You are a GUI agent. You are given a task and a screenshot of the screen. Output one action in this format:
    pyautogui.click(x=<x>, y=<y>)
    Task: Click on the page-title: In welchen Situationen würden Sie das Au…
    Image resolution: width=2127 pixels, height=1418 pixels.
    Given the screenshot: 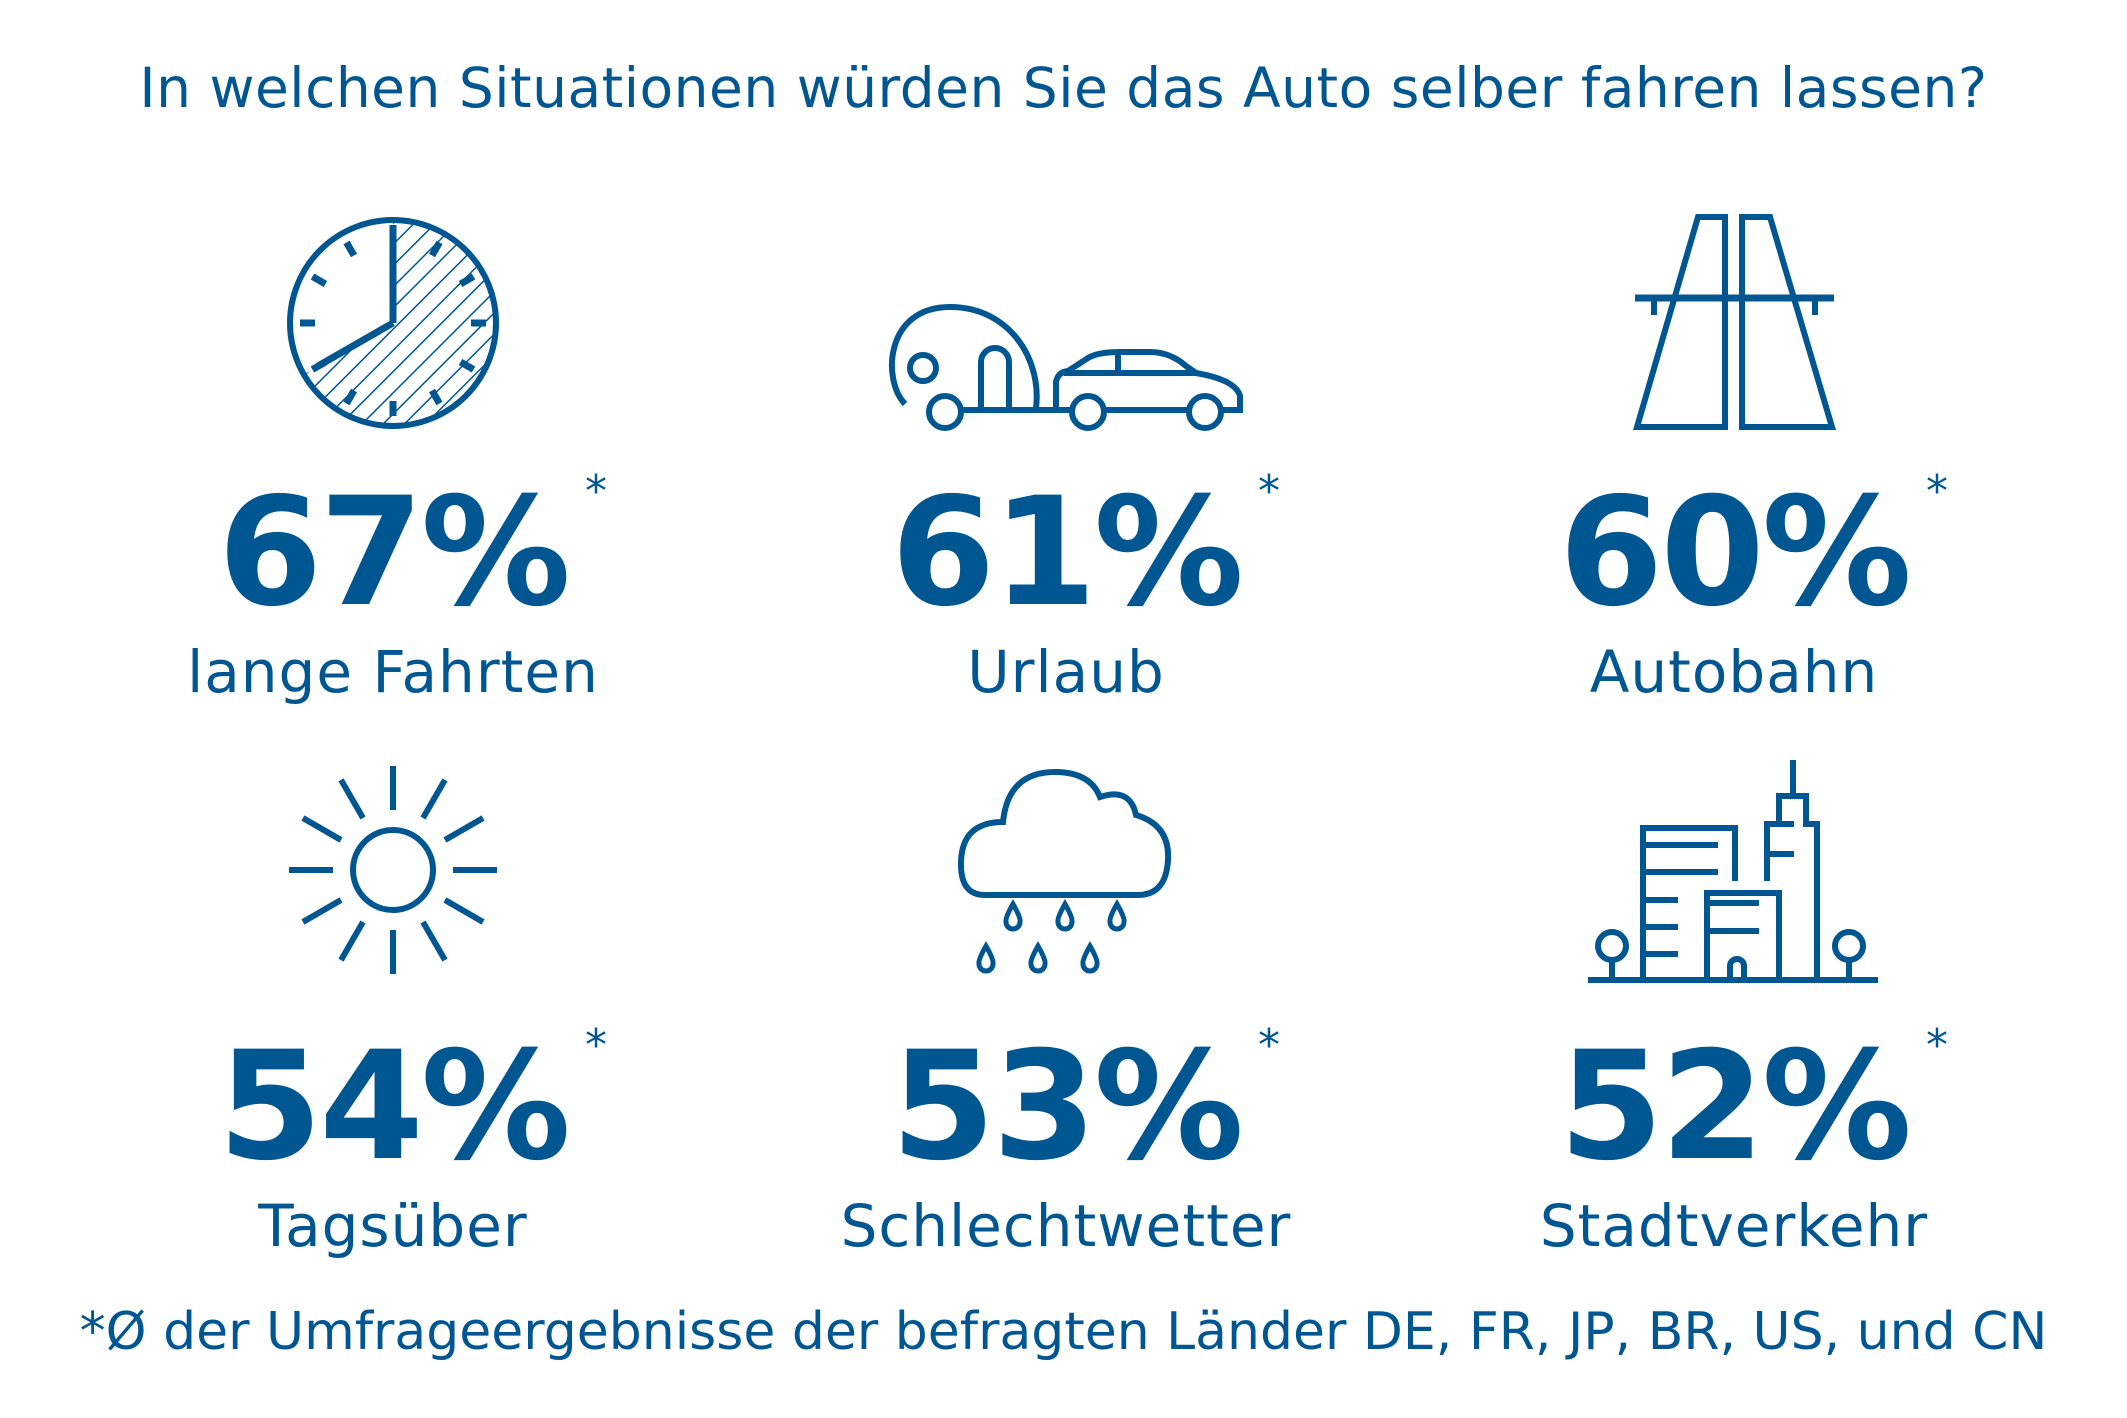 What is the action you would take?
    pyautogui.click(x=1063, y=88)
    